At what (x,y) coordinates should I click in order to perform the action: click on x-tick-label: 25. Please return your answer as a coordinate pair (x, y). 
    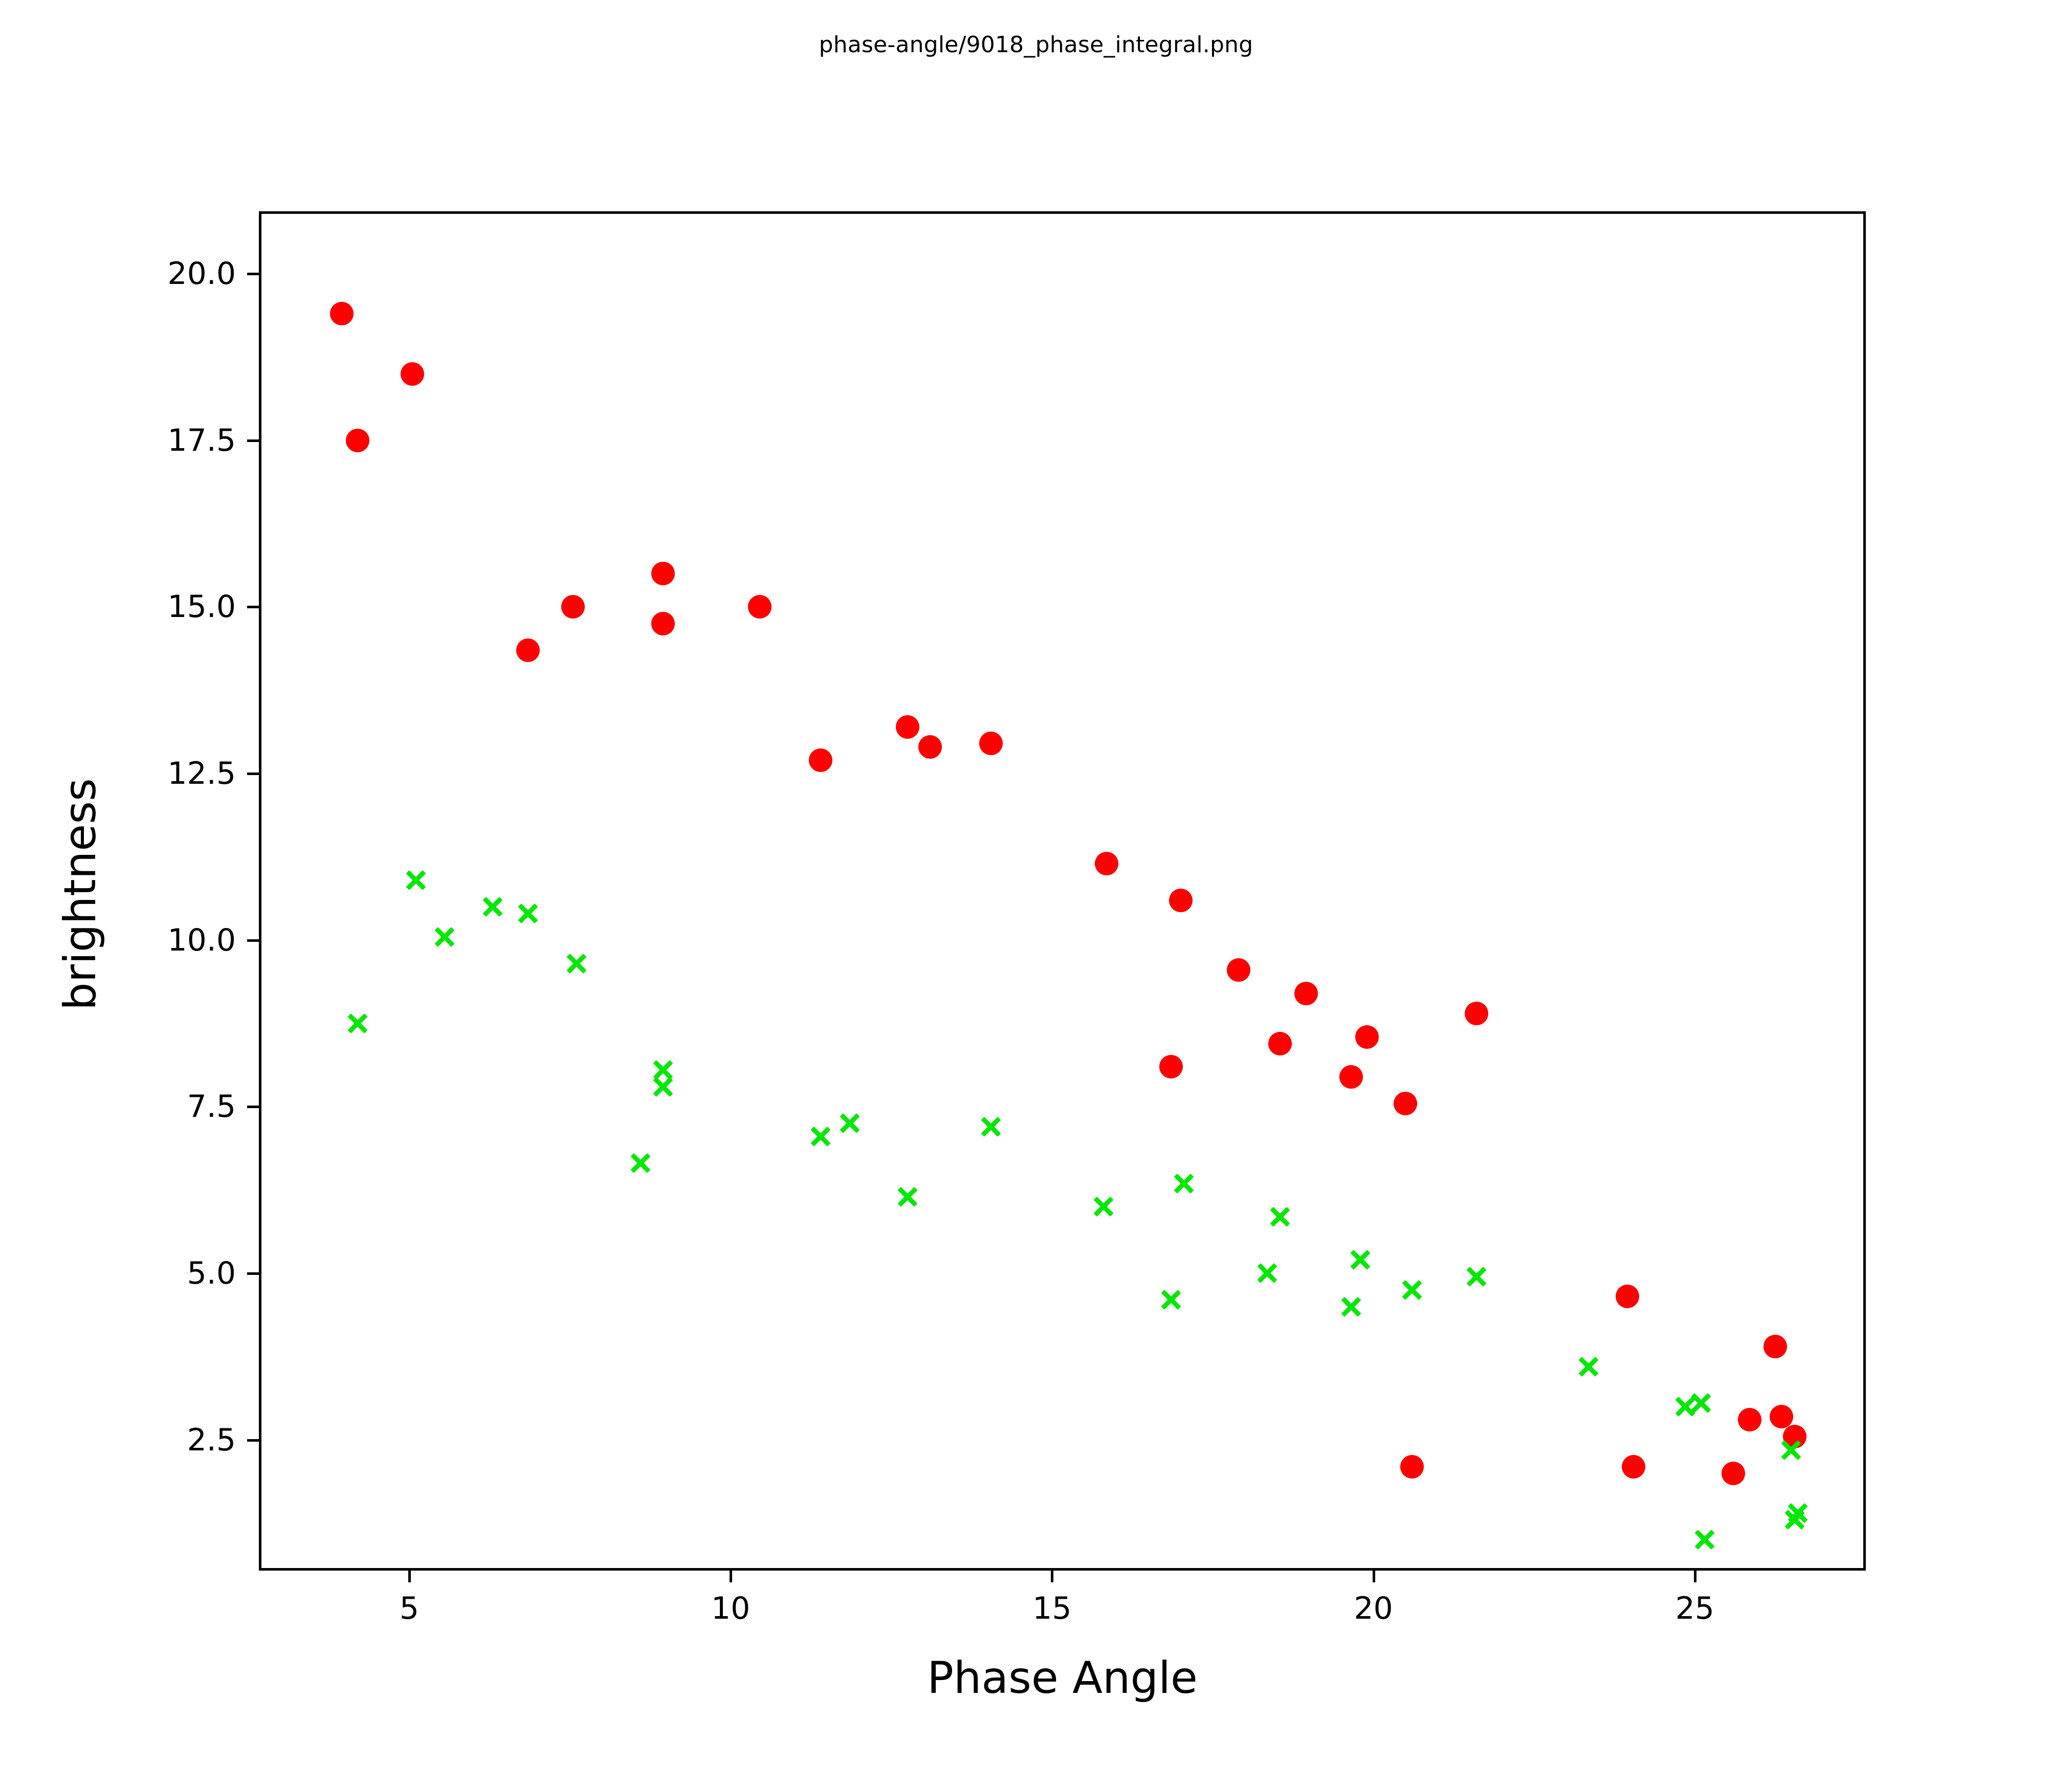
    Looking at the image, I should click on (1694, 1608).